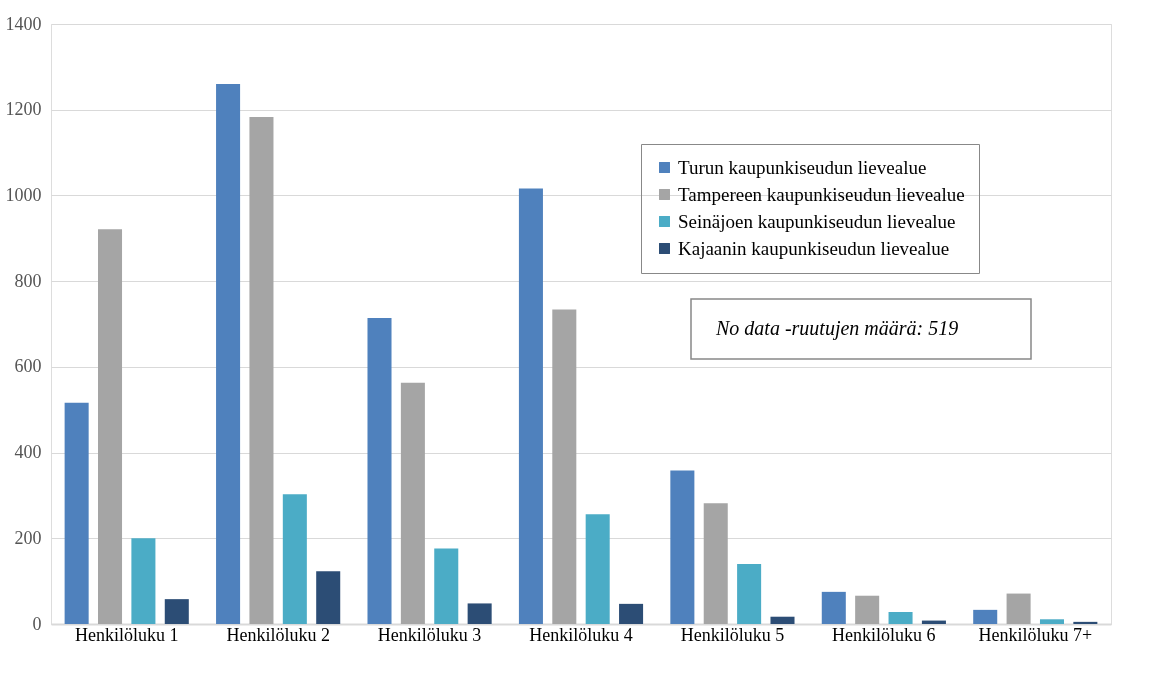 This screenshot has width=1149, height=684. I want to click on x-tick-label: Henkilöluku 2, so click(278, 634).